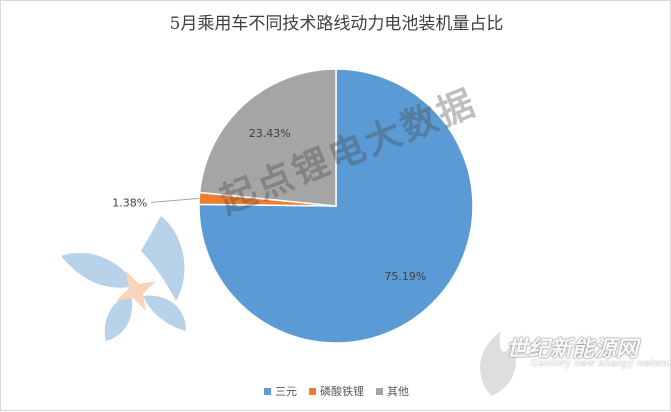 This screenshot has height=412, width=671. I want to click on legend-item-lfp: 磷酸铁锂, so click(336, 391).